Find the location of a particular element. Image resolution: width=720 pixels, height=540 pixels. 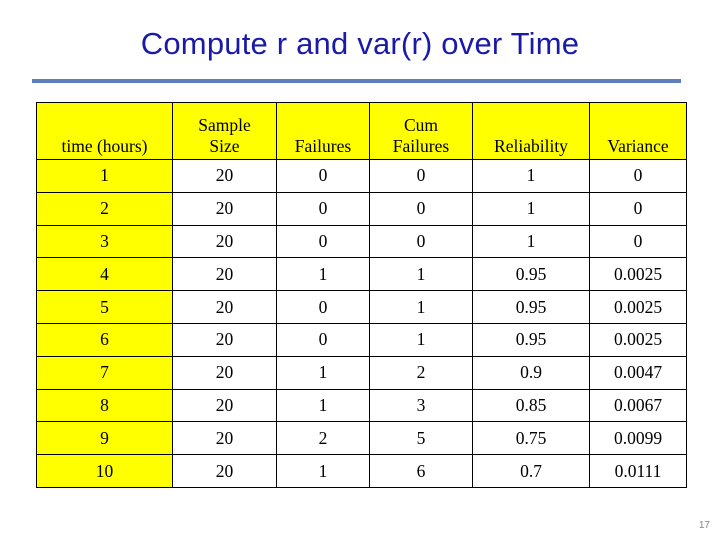

table-row: 9 20 2 5 0.75 0.0099 is located at coordinates (361, 438).